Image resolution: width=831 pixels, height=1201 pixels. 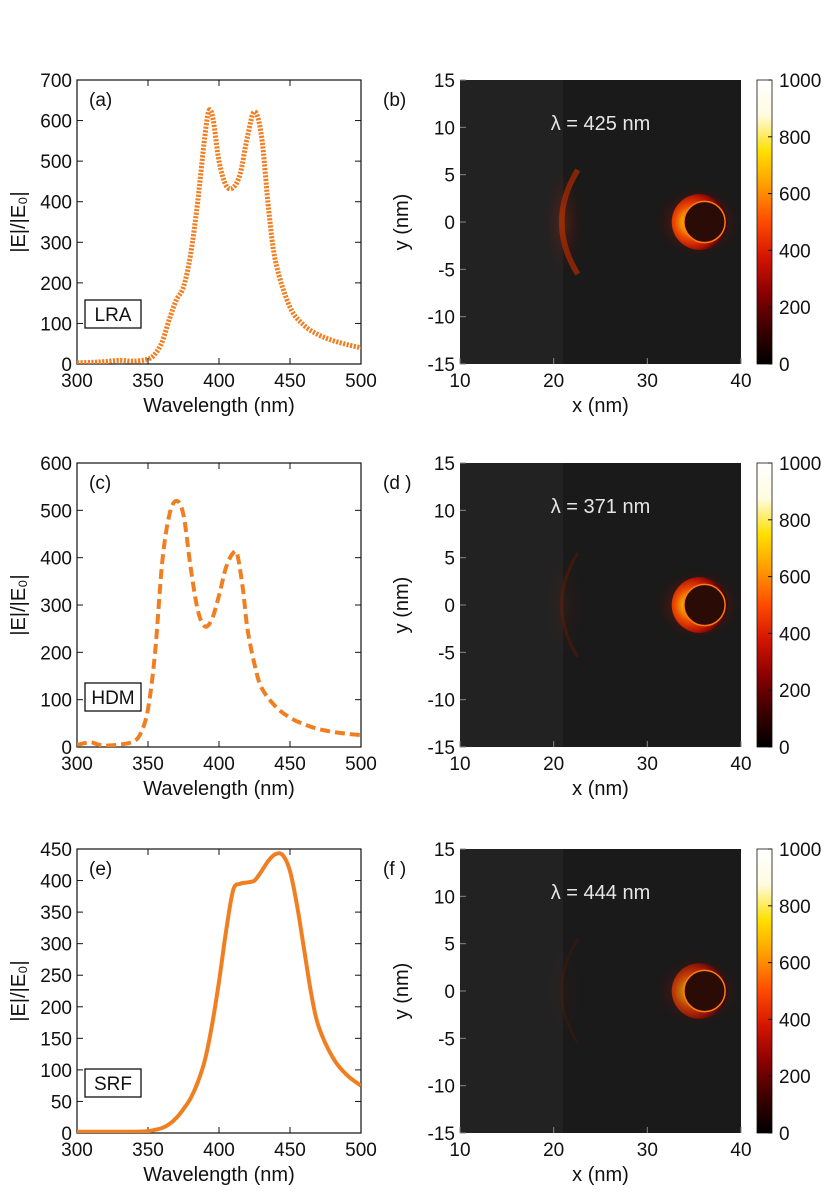 I want to click on panel-label: (f ), so click(x=394, y=869).